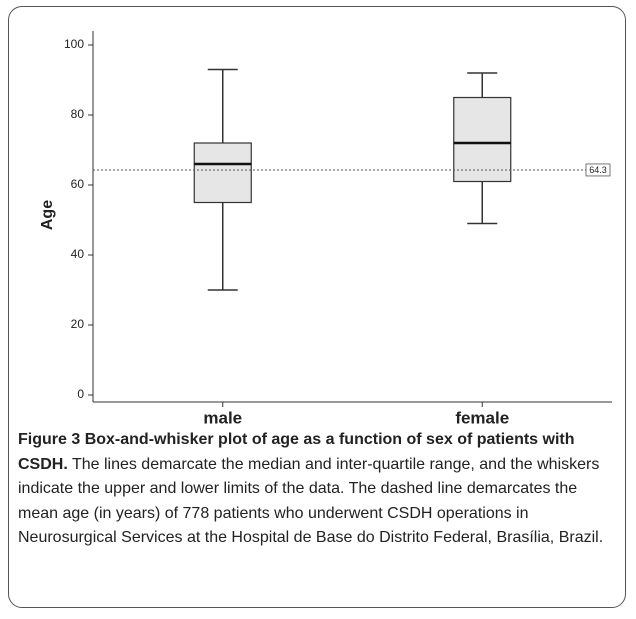  I want to click on y-axis-label: Age, so click(47, 215).